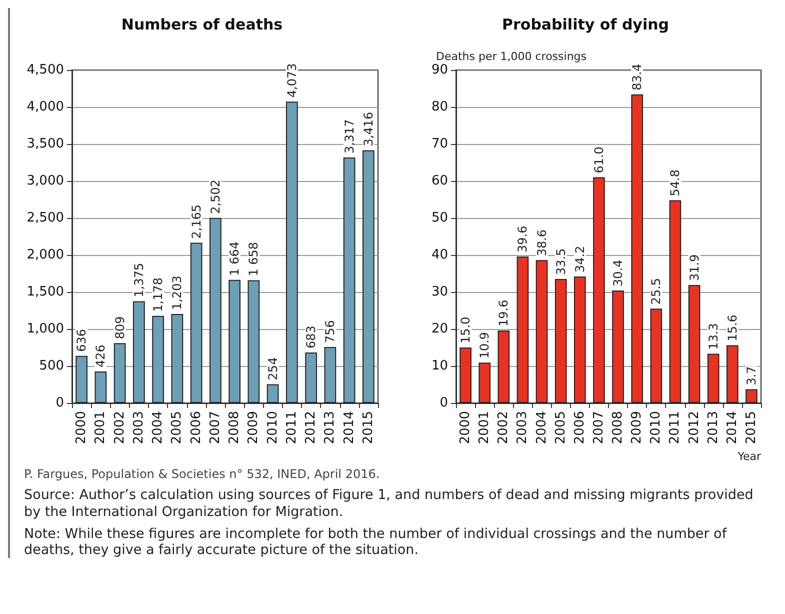  I want to click on data-label: 1,375, so click(139, 280).